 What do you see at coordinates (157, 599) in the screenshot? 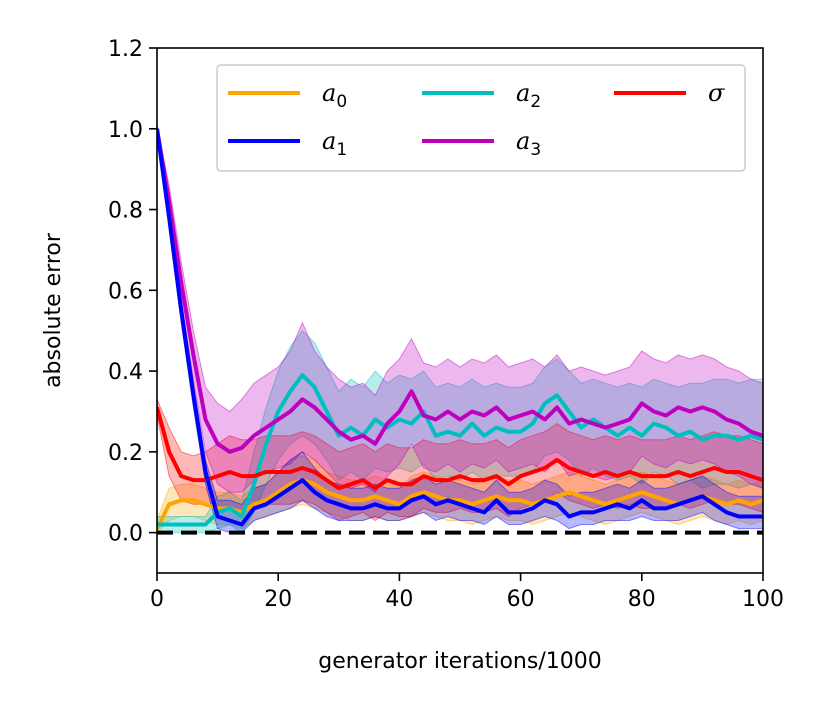
I see `x-tick-label: 0` at bounding box center [157, 599].